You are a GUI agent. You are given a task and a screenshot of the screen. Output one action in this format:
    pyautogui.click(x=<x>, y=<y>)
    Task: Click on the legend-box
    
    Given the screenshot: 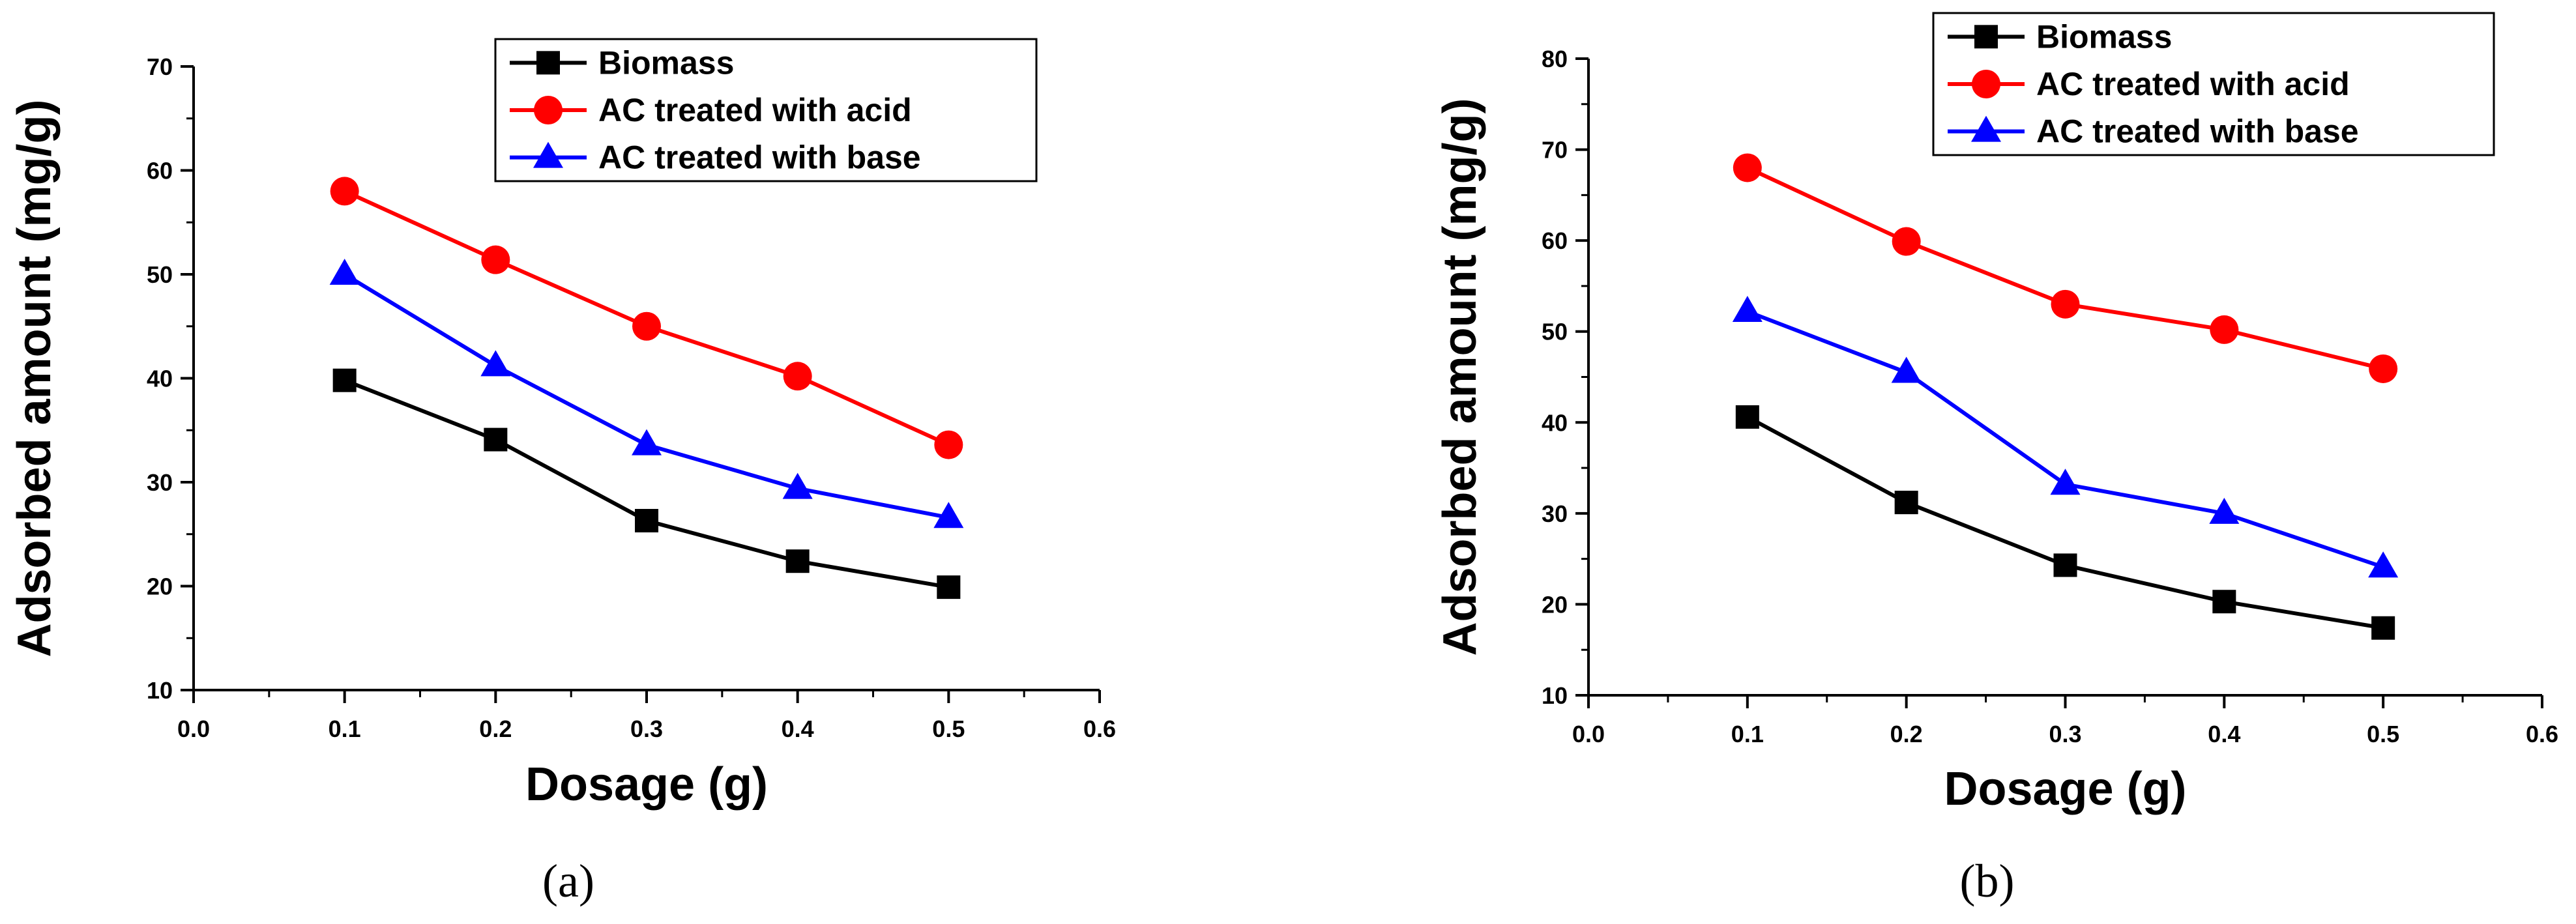 What is the action you would take?
    pyautogui.click(x=2213, y=84)
    